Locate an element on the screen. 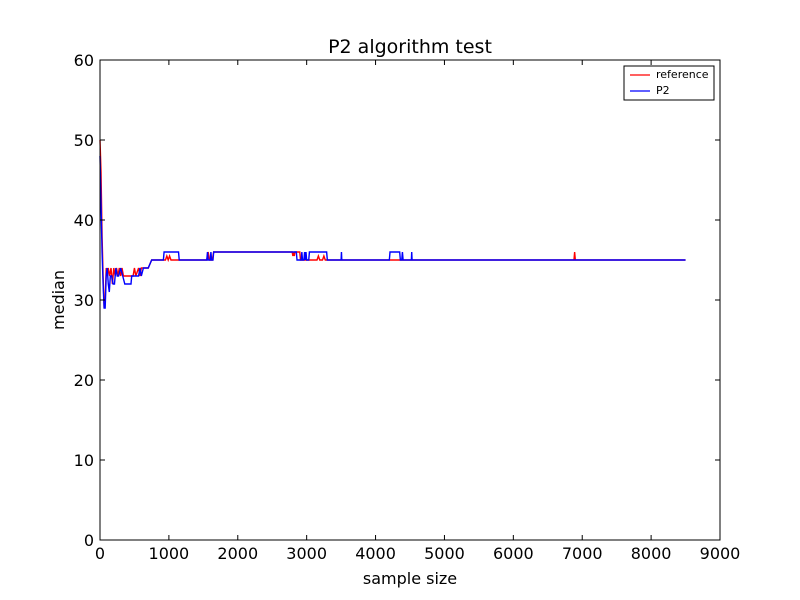  x-tick-label: 4000 is located at coordinates (375, 553).